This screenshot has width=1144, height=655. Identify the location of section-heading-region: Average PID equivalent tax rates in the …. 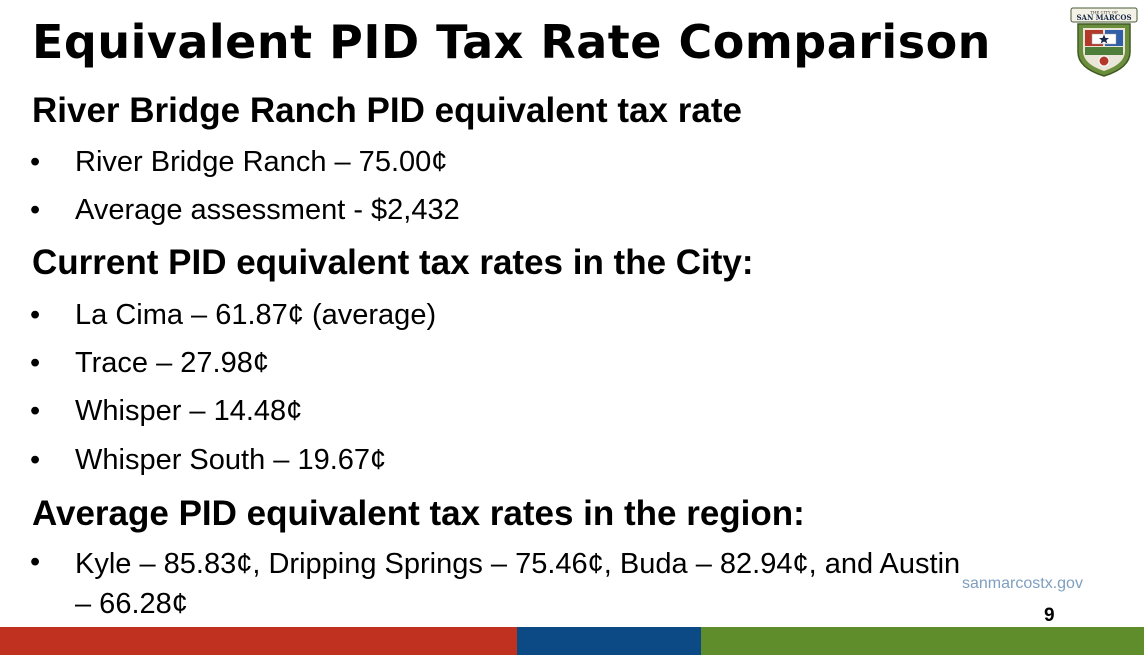
(418, 513).